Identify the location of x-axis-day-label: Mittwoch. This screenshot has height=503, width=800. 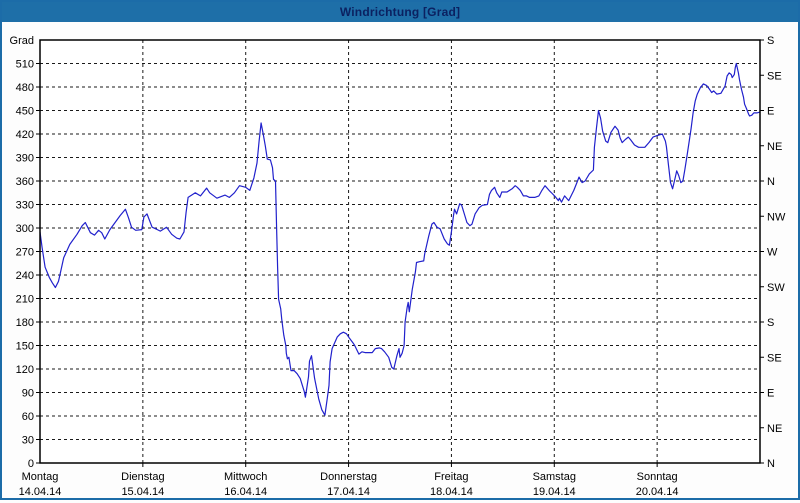
(245, 477).